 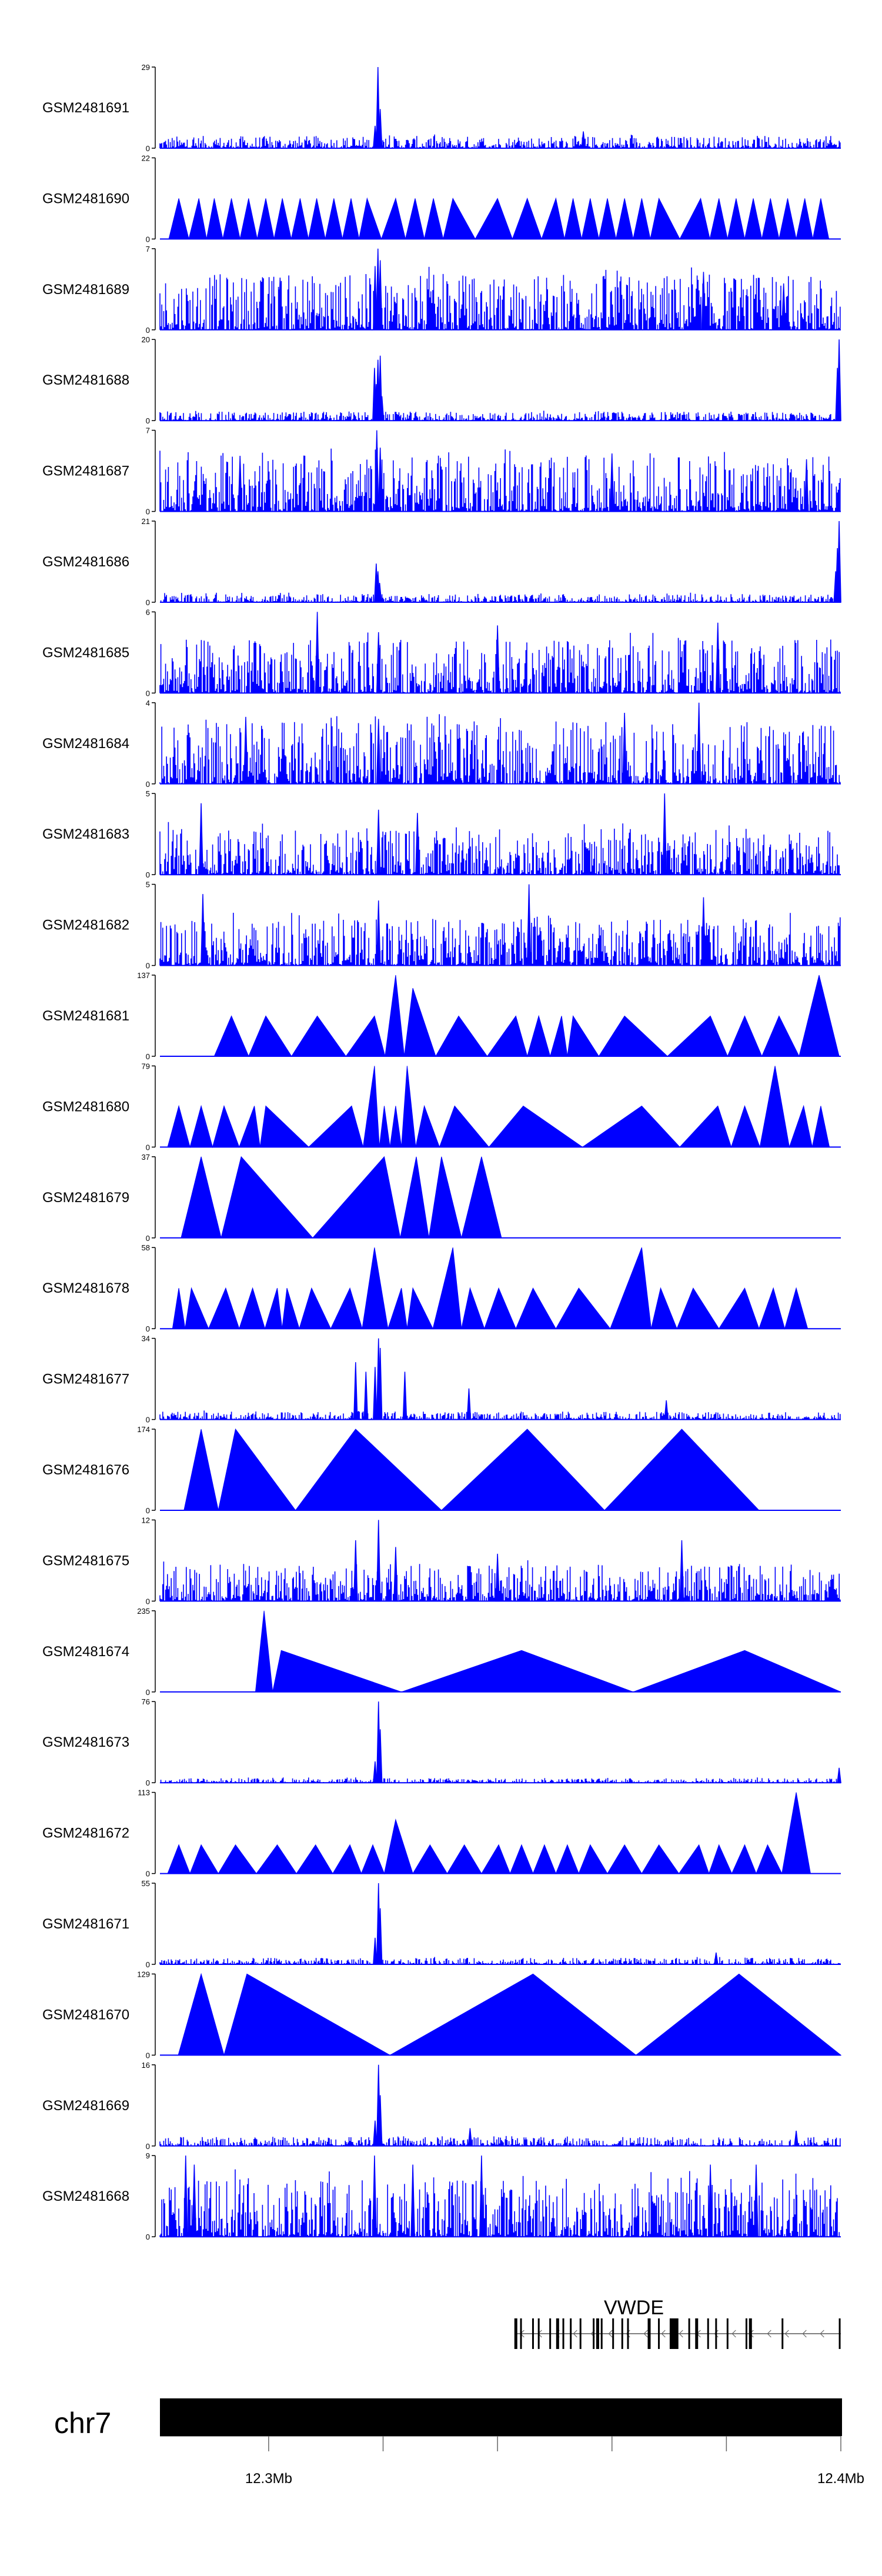 I want to click on y-tick-label-max: 129, so click(x=143, y=1974).